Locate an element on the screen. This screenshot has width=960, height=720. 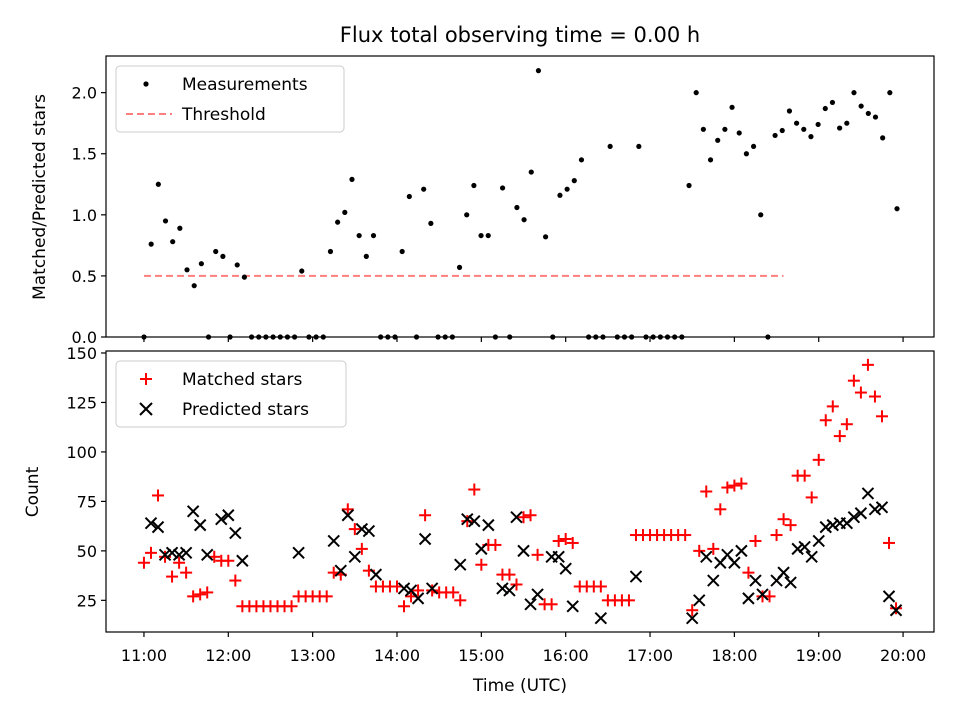
top-ytick-label: 1.5 is located at coordinates (84, 154).